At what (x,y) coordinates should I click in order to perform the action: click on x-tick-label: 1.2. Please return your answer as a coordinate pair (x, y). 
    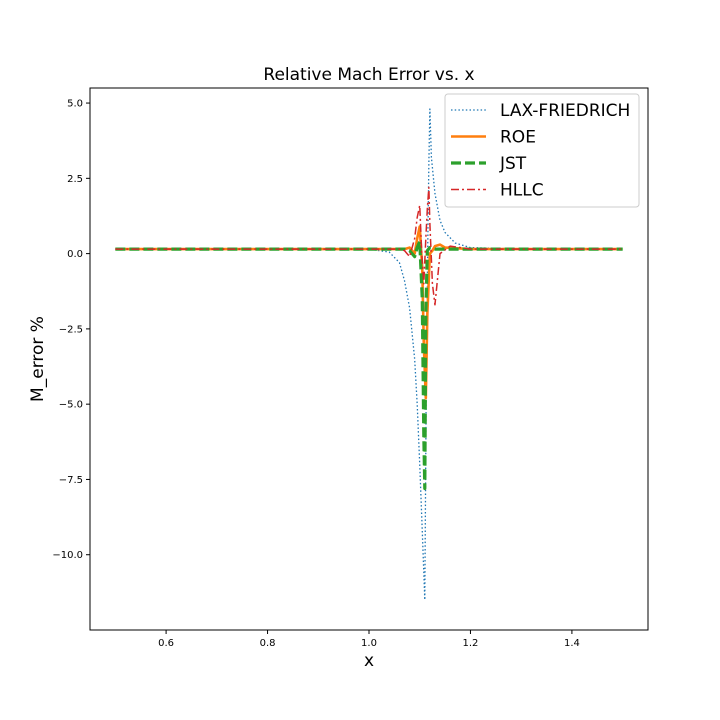
    Looking at the image, I should click on (471, 643).